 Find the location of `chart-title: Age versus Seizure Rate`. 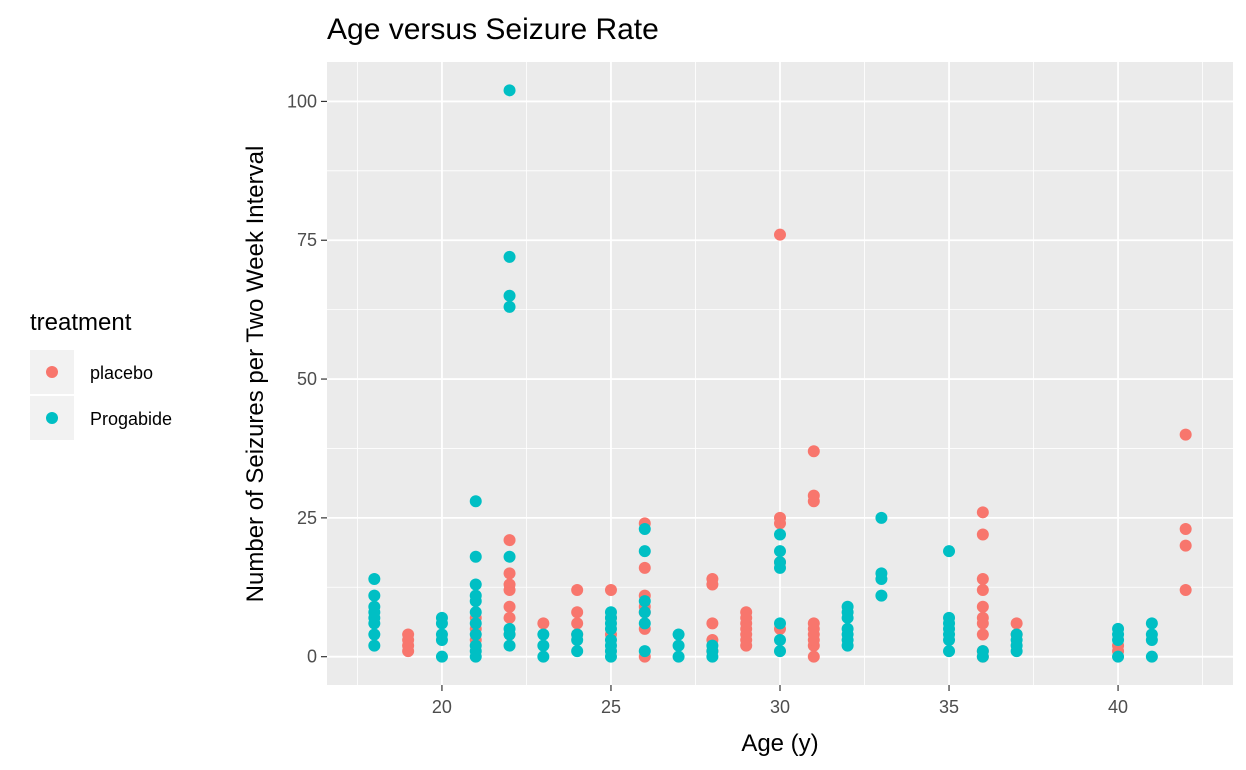

chart-title: Age versus Seizure Rate is located at coordinates (493, 29).